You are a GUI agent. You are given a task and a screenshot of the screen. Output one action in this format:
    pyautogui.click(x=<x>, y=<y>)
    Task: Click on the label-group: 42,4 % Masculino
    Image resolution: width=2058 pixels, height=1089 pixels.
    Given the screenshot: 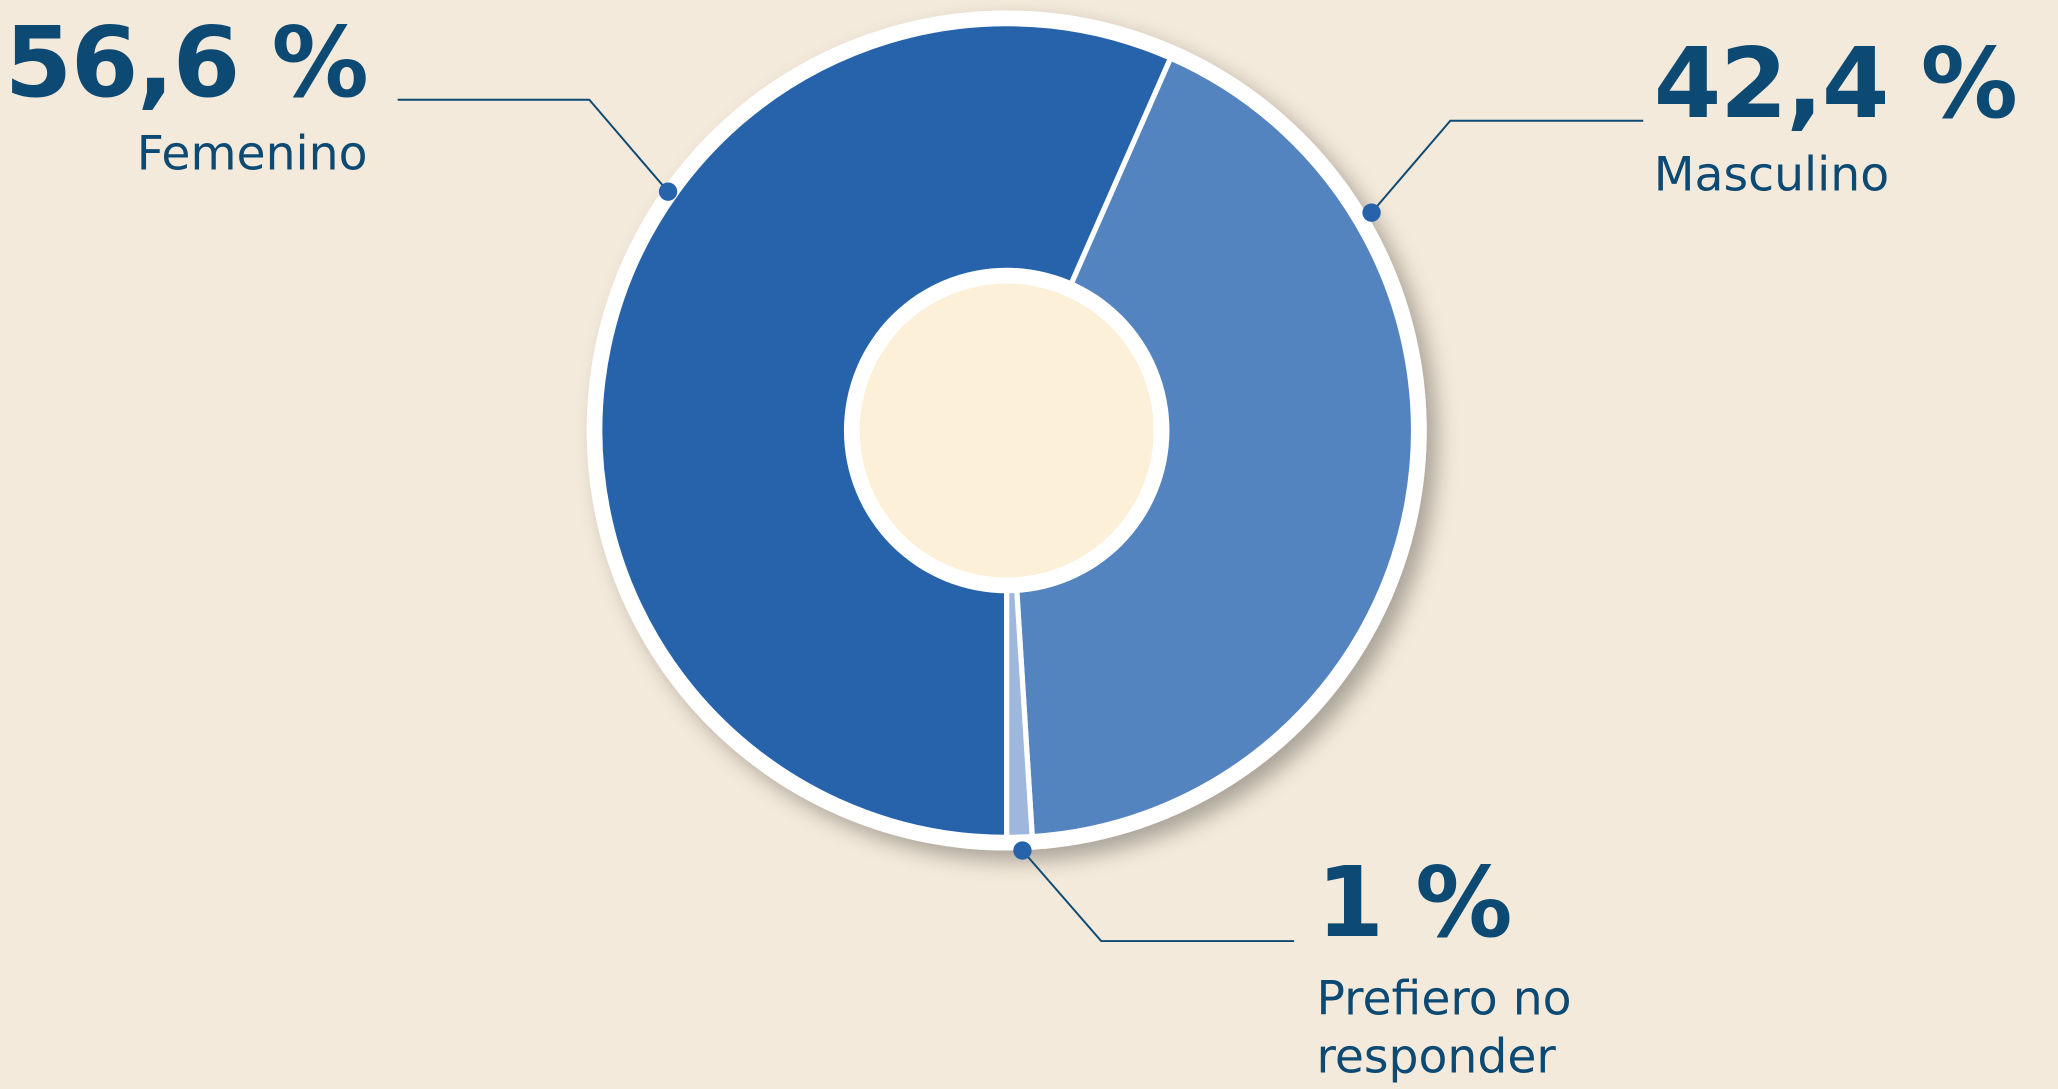 What is the action you would take?
    pyautogui.click(x=1835, y=116)
    